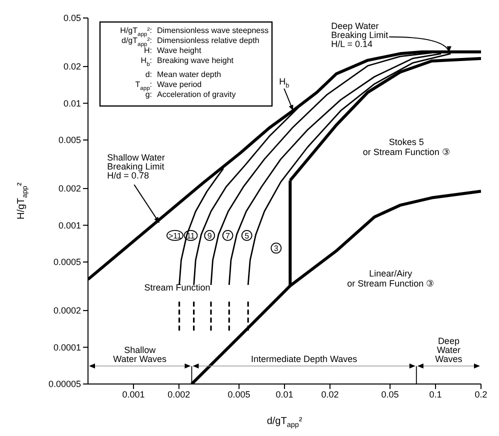 The image size is (499, 436). I want to click on x-tick-label: 0.2, so click(481, 394).